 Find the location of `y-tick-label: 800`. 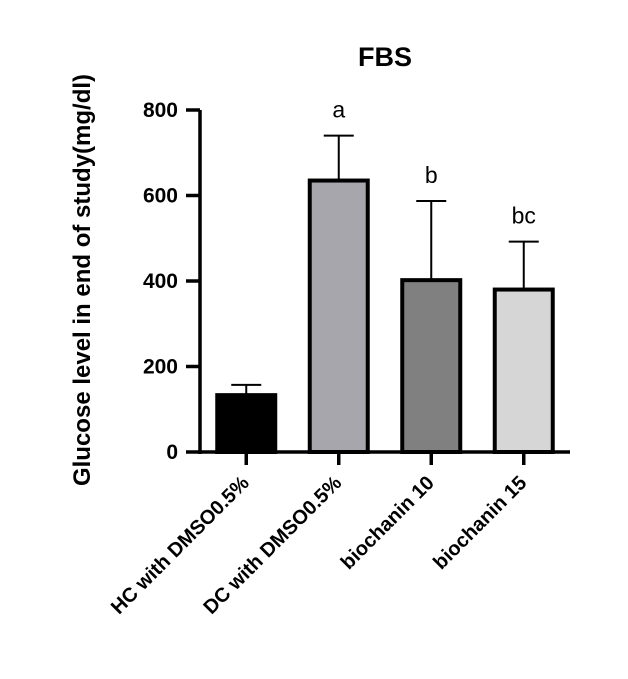

y-tick-label: 800 is located at coordinates (160, 110).